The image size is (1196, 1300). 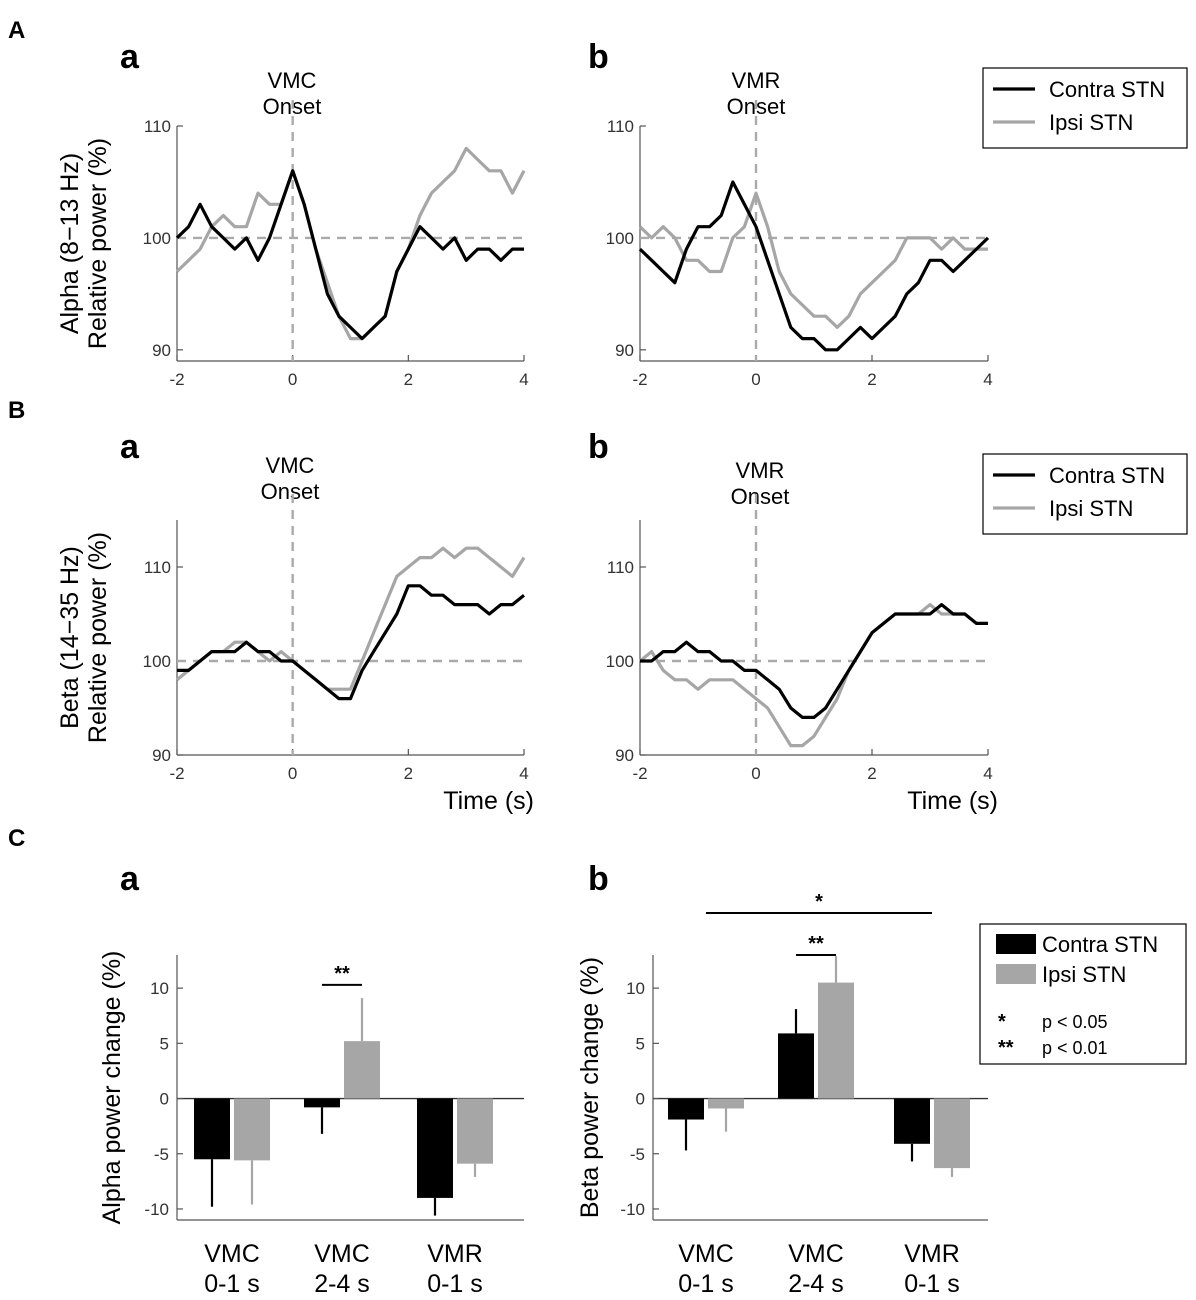 I want to click on y-tick-label: -5, so click(x=637, y=1154).